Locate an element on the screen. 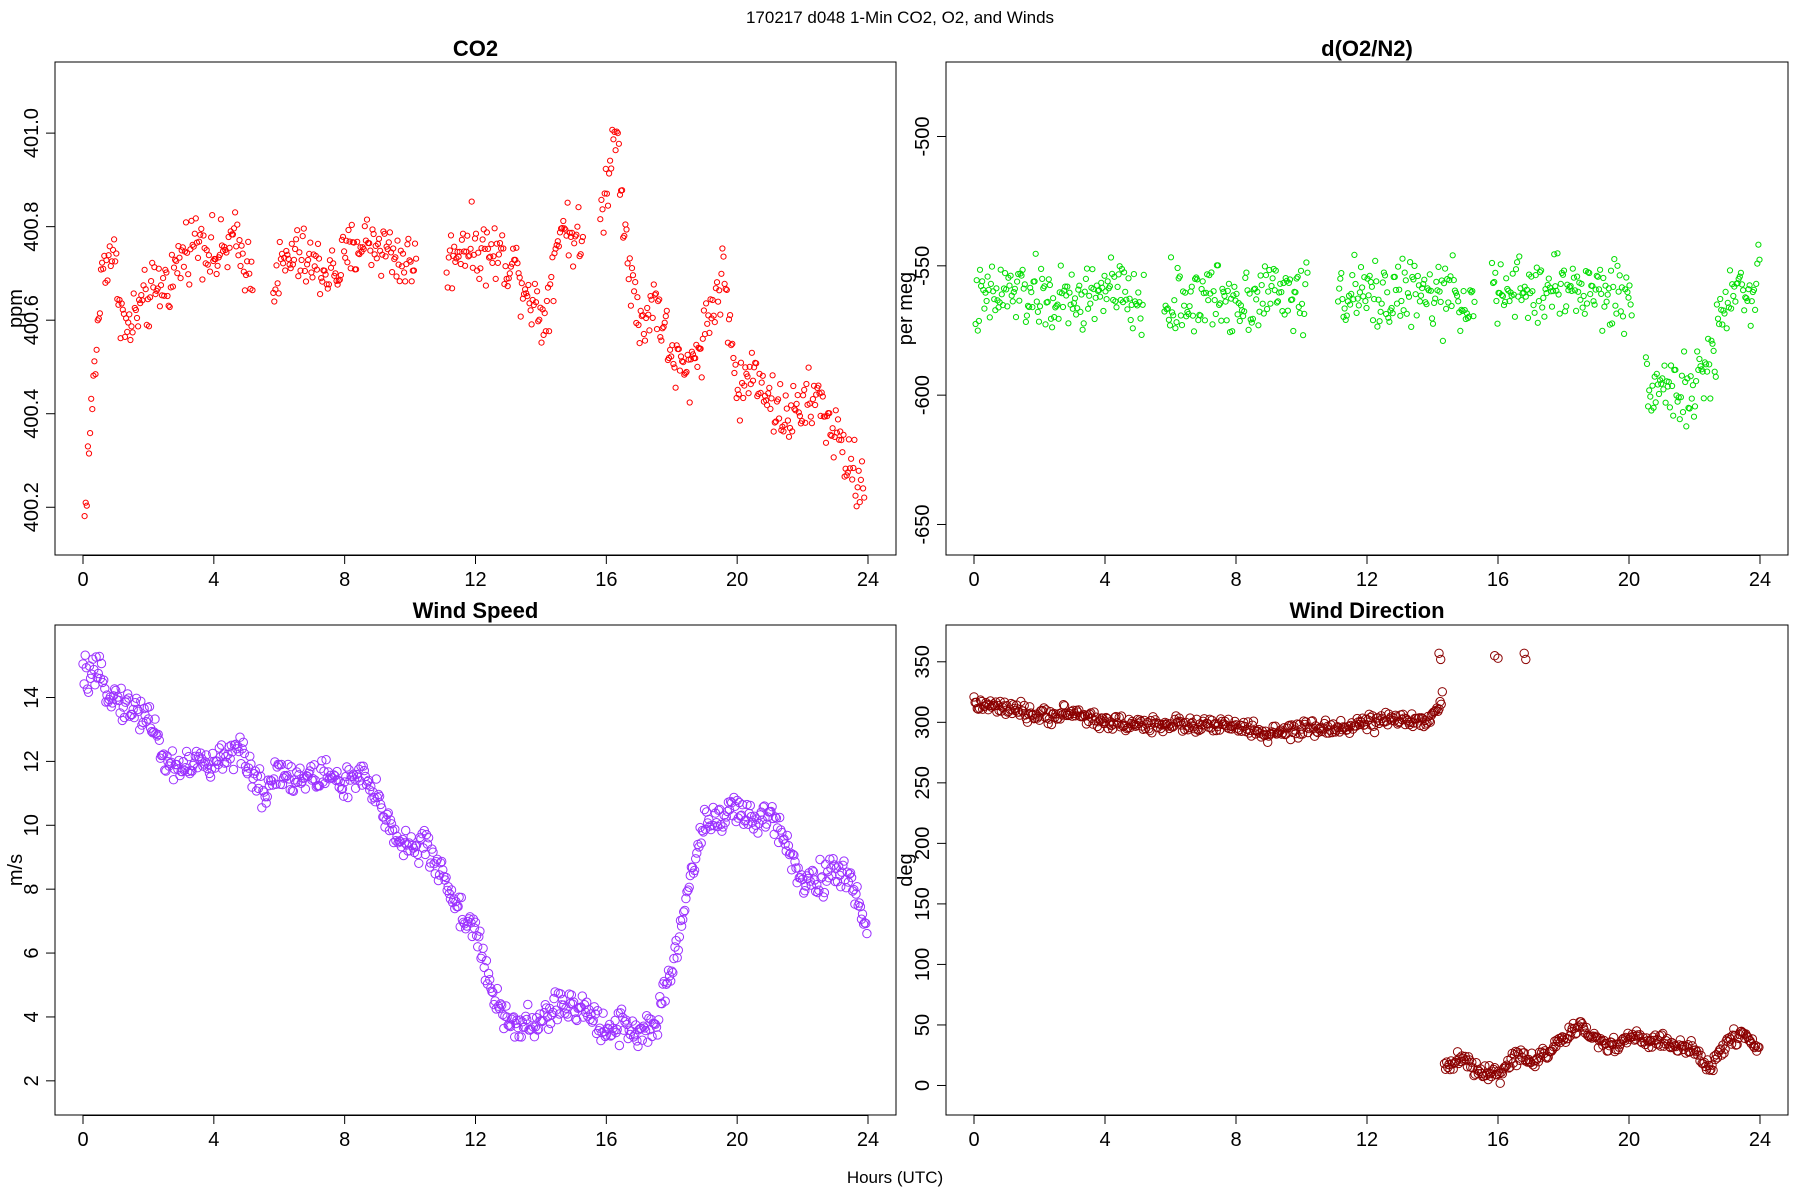  o2-title: d(O2/N2) is located at coordinates (1367, 48).